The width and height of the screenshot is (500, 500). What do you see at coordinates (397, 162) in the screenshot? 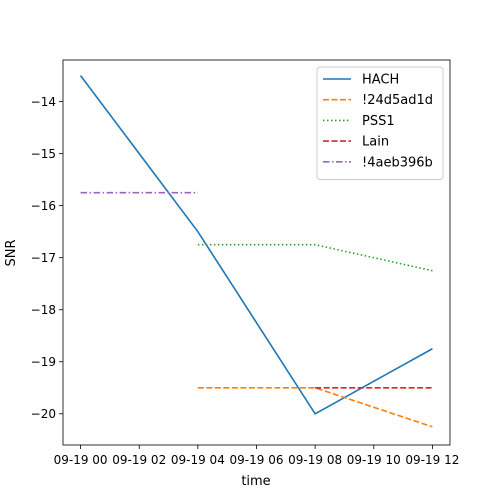
I see `legend-label: !4aeb396b` at bounding box center [397, 162].